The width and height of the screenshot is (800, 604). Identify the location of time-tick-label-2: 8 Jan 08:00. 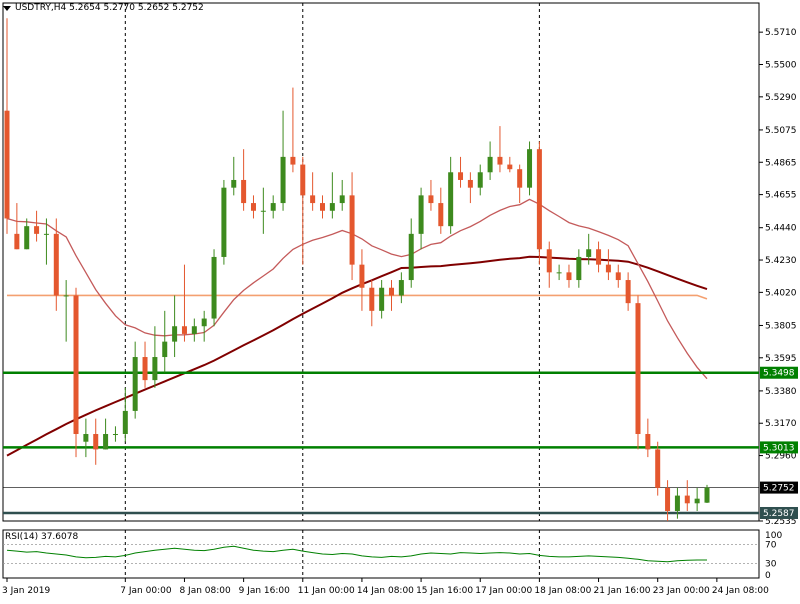
(205, 591).